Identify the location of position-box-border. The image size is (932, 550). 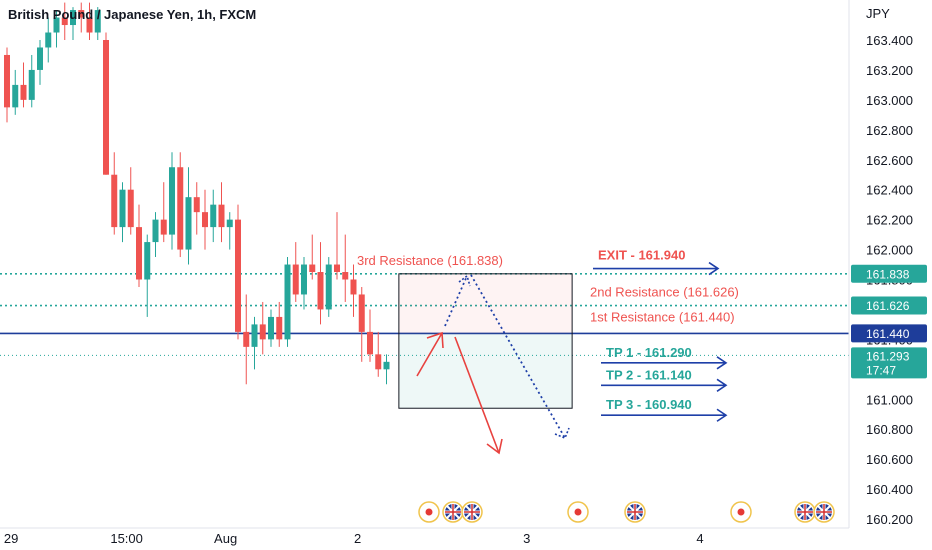
(485, 341).